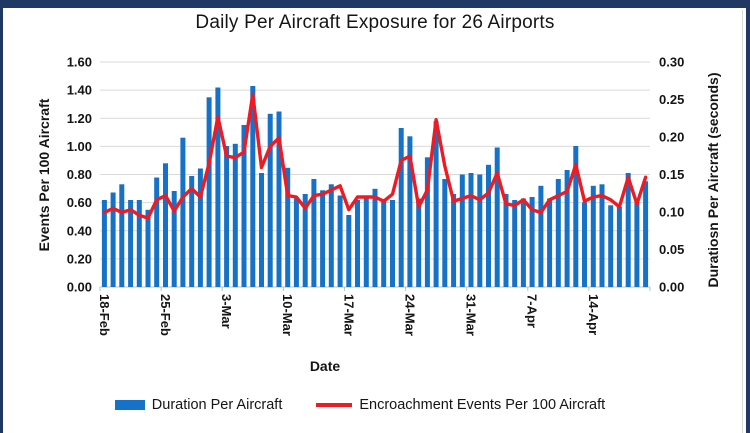 This screenshot has height=433, width=750. Describe the element at coordinates (334, 405) in the screenshot. I see `legend-line-swatch-icon` at that location.